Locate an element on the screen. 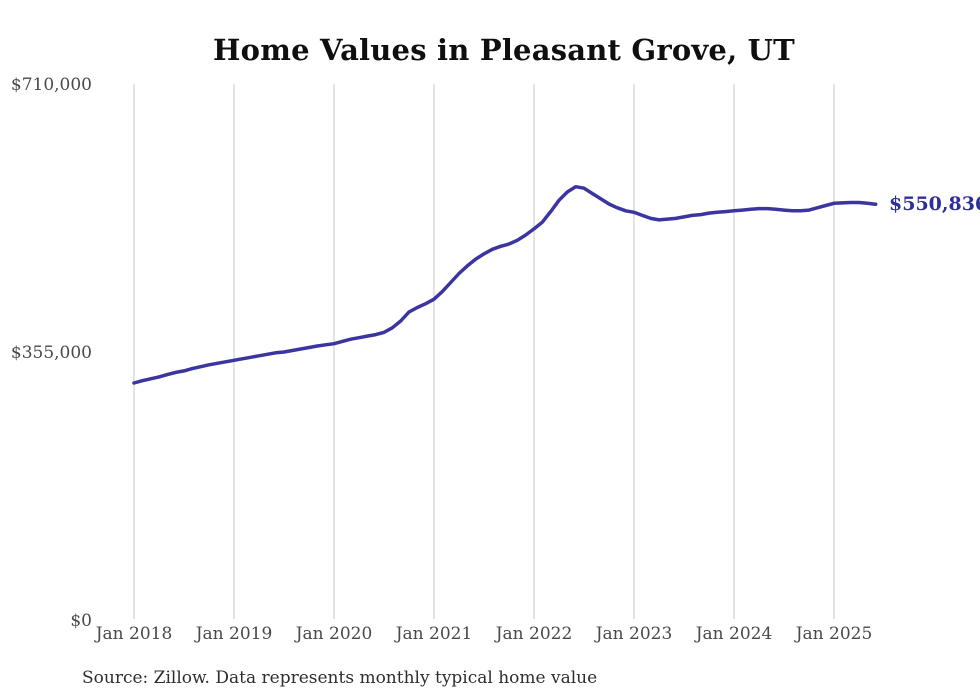 This screenshot has width=980, height=699. latest-value-label: $550,836 is located at coordinates (934, 204).